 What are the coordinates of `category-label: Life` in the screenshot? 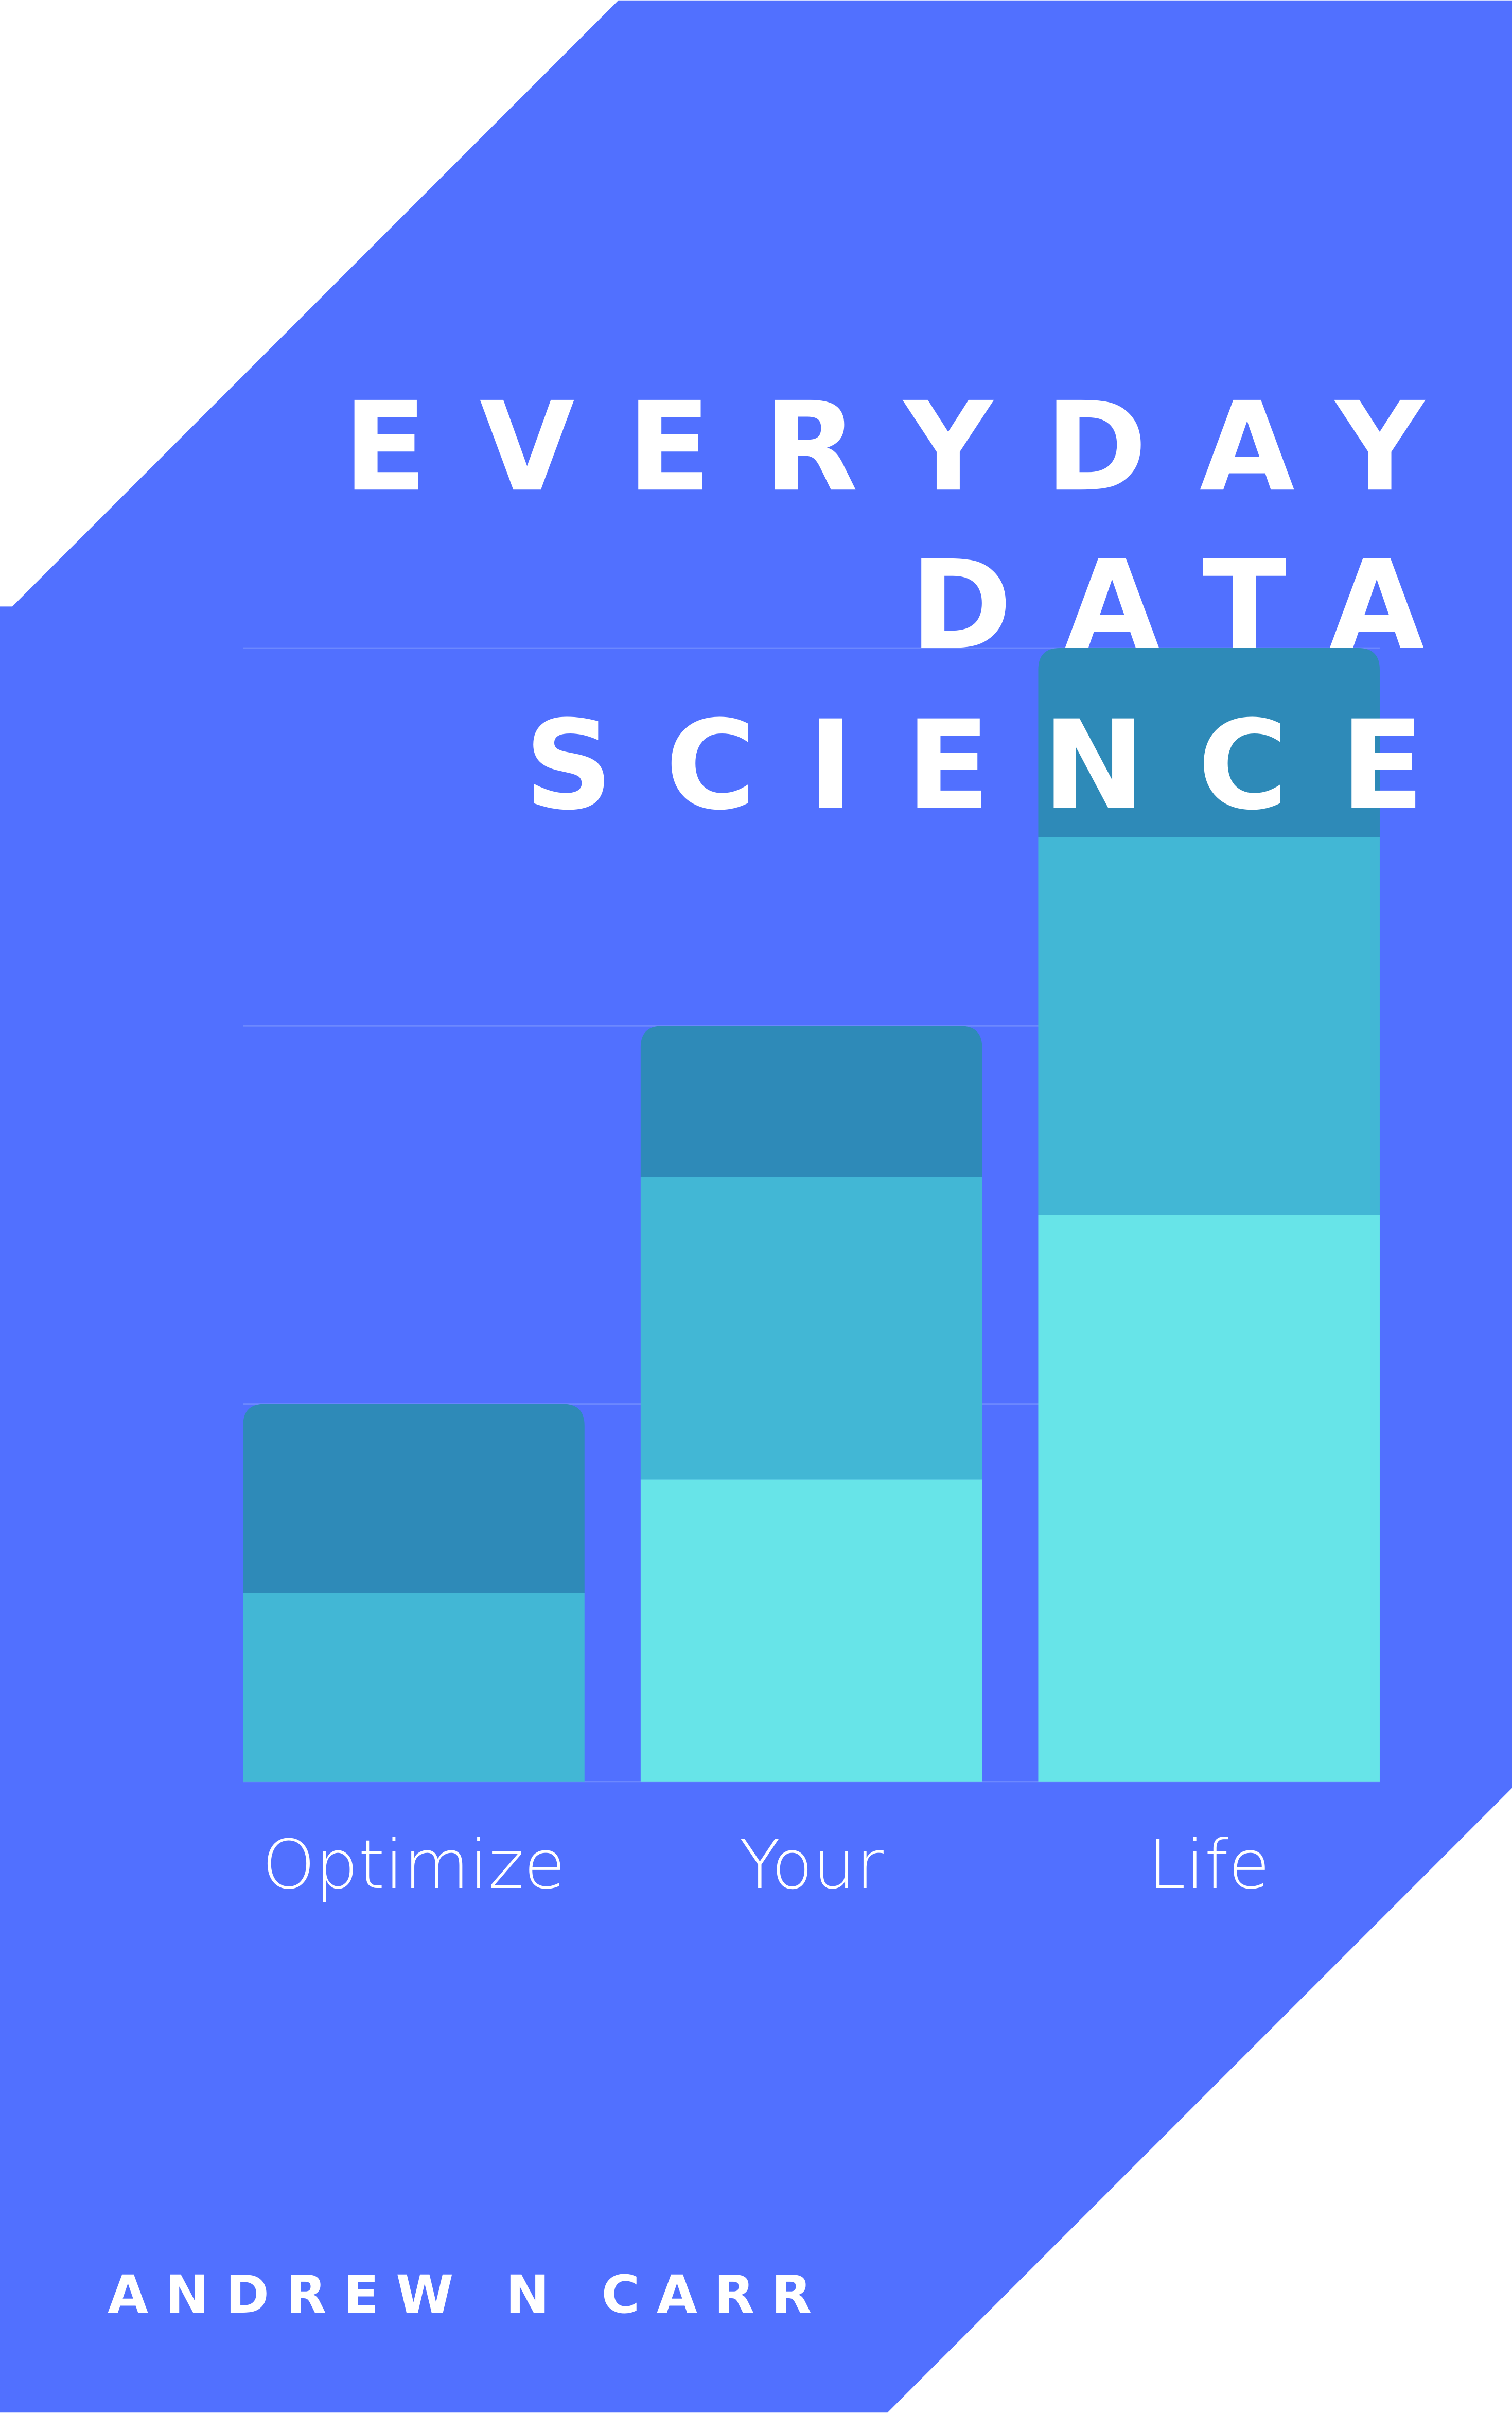 It's located at (1209, 1865).